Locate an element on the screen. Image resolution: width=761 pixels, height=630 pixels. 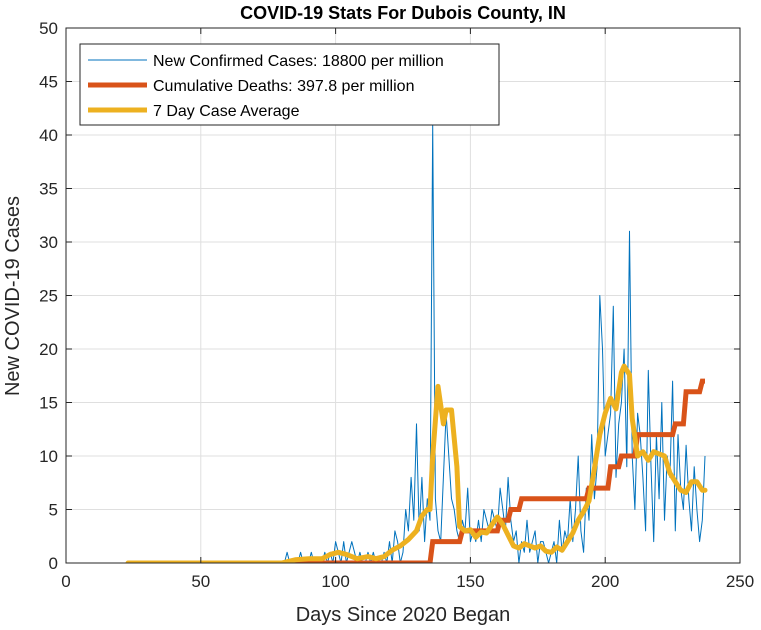
legend-box is located at coordinates (289, 84).